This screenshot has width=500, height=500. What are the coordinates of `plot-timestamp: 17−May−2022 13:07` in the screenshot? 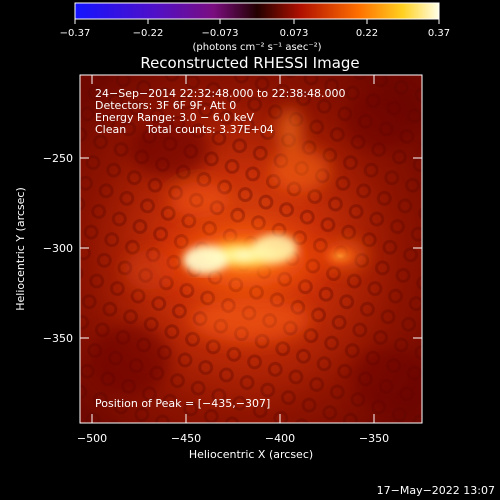 It's located at (436, 490).